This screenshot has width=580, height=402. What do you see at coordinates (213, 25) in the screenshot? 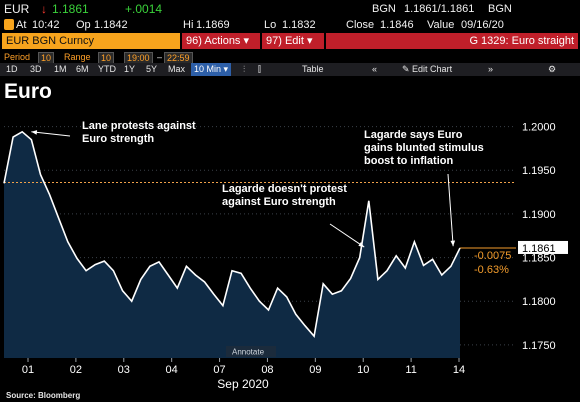
I see `high-value: 1.1869` at bounding box center [213, 25].